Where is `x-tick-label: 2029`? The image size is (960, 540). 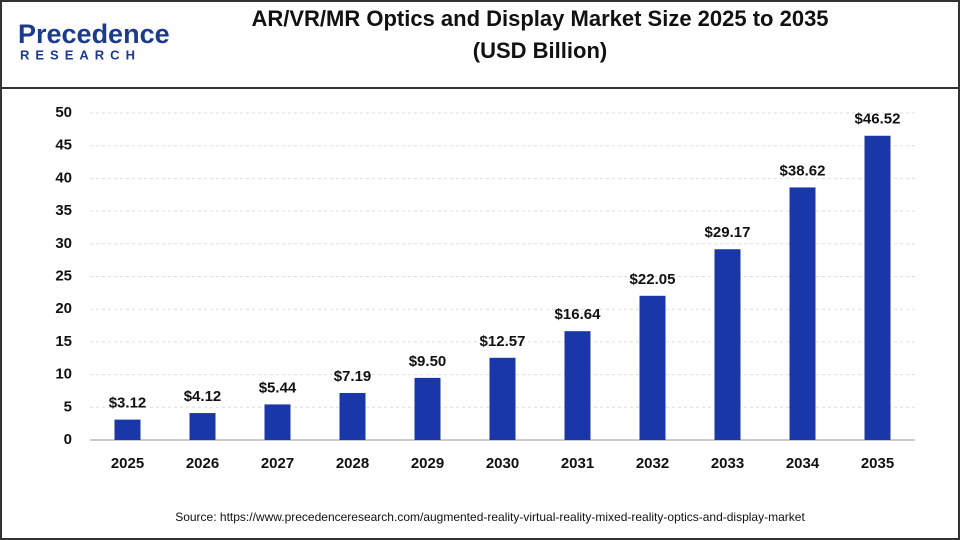 x-tick-label: 2029 is located at coordinates (427, 463).